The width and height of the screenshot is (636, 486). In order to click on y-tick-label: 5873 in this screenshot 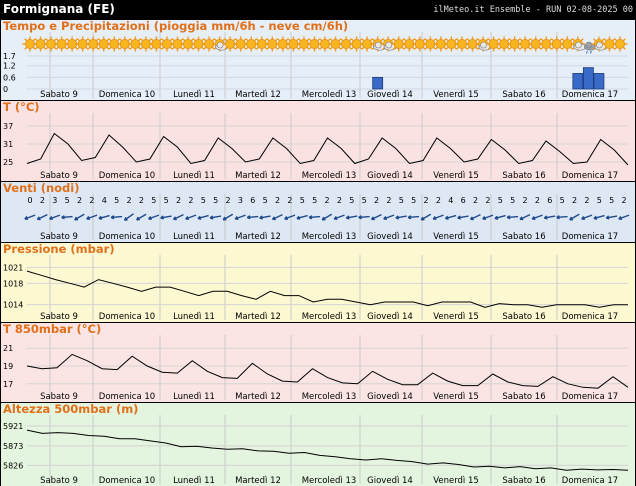, I will do `click(13, 446)`.